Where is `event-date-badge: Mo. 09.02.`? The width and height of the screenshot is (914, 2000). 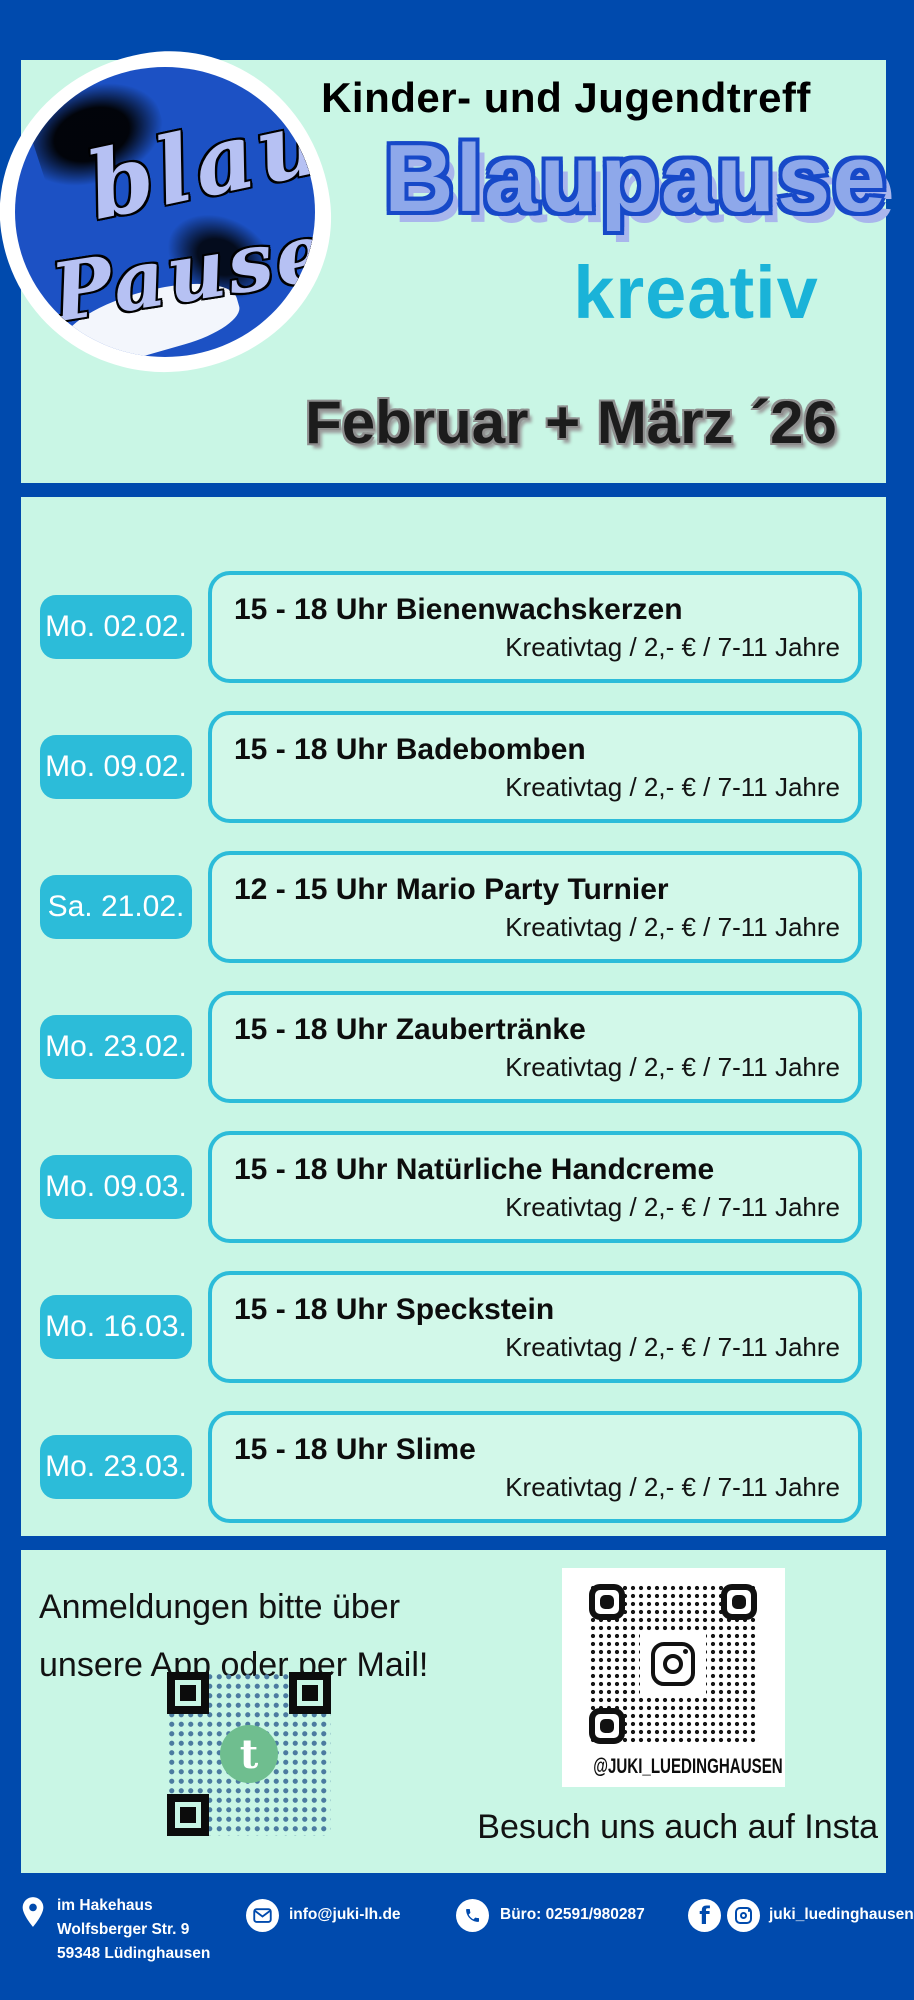 event-date-badge: Mo. 09.02. is located at coordinates (116, 767).